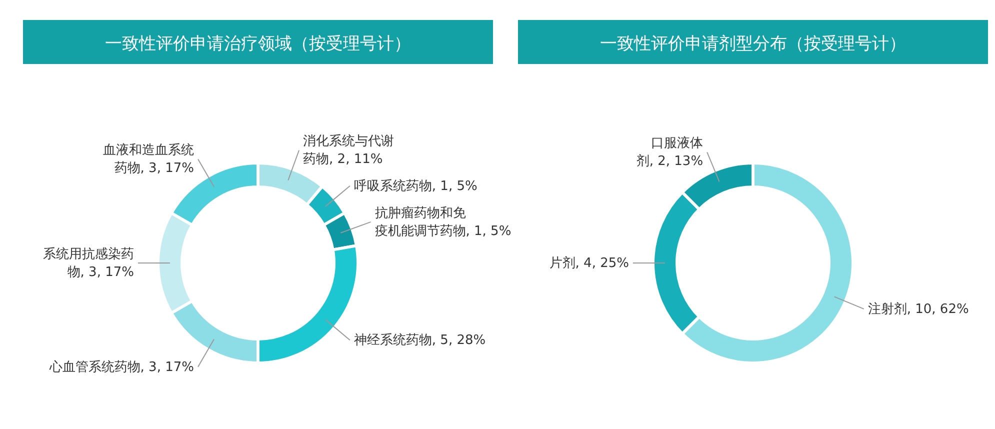  I want to click on slice-label: 注射剂, 10, 62%, so click(918, 308).